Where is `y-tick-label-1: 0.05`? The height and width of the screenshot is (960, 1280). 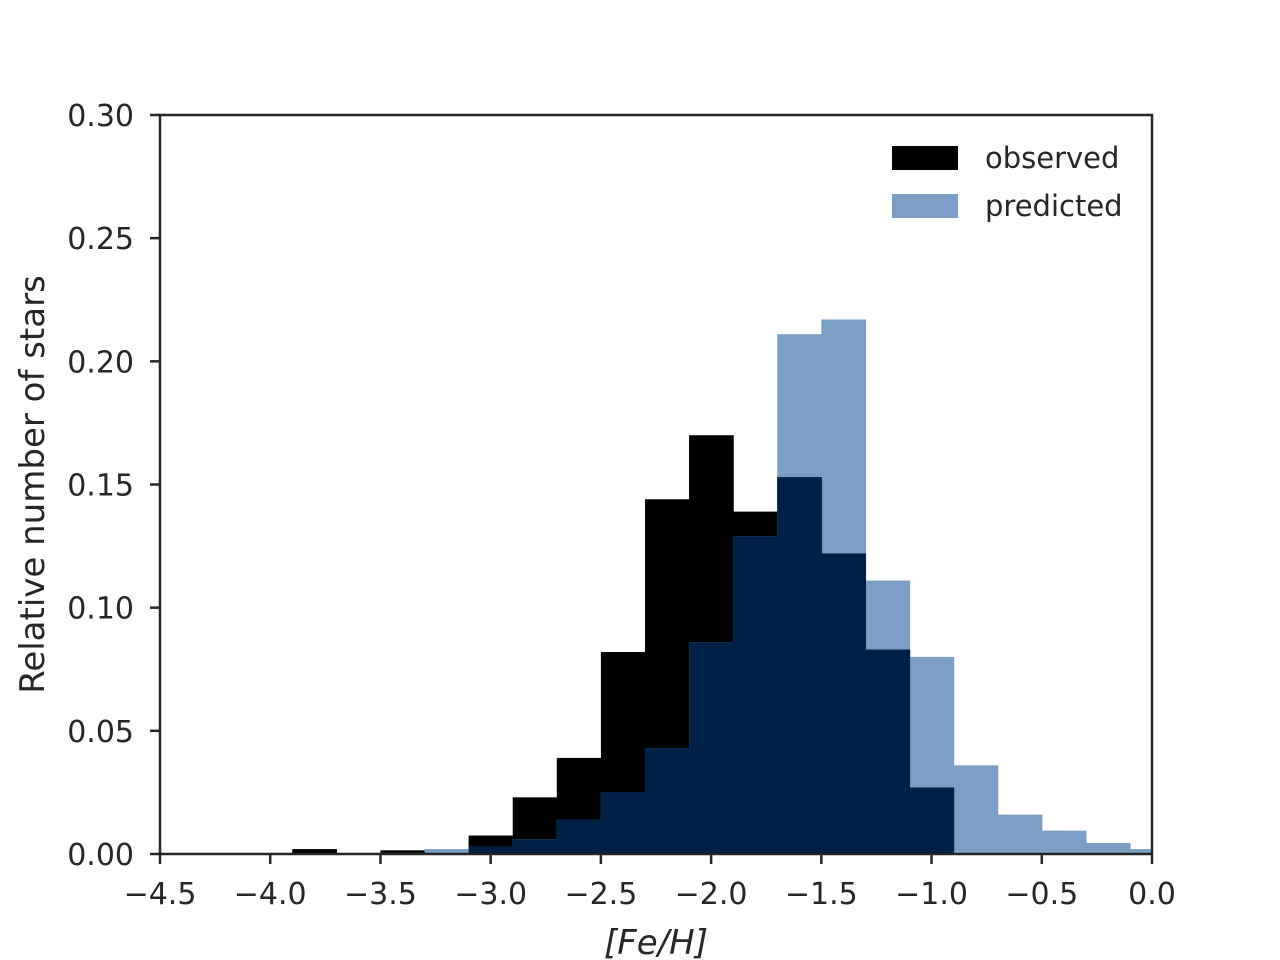 y-tick-label-1: 0.05 is located at coordinates (100, 732).